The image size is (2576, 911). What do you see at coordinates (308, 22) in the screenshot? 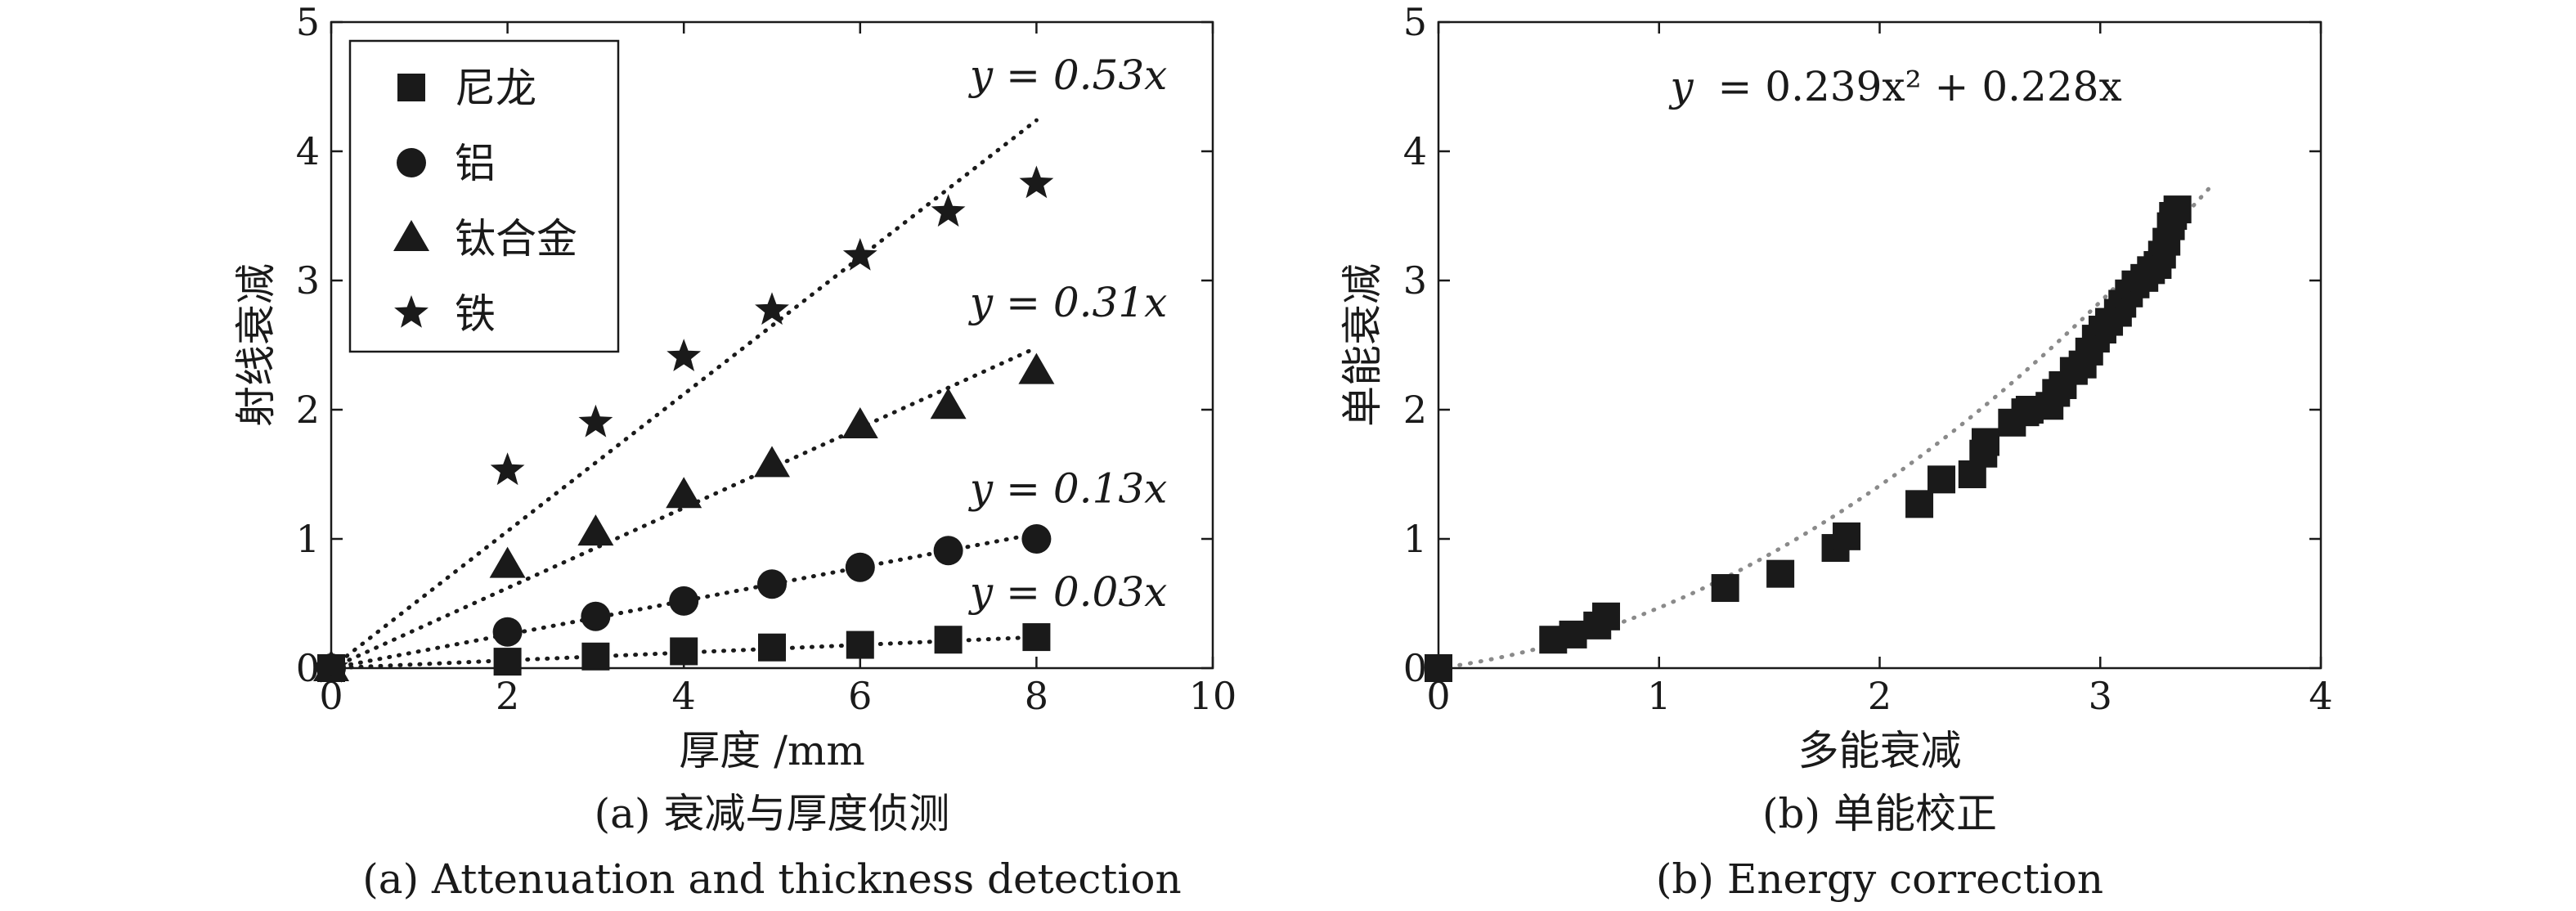
I see `panel-a-y-tick-label: 5` at bounding box center [308, 22].